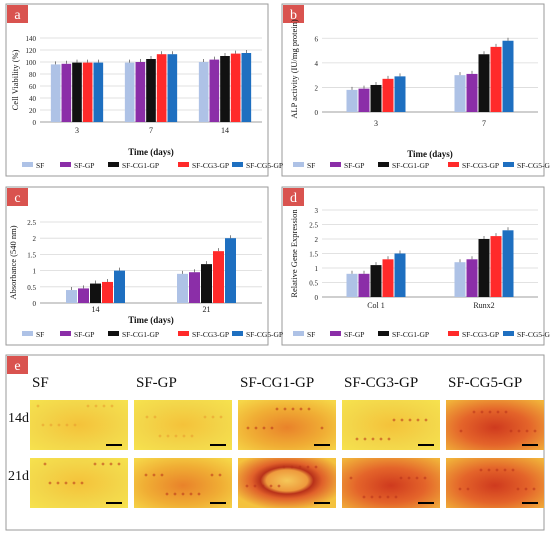 This screenshot has height=540, width=550. What do you see at coordinates (31, 288) in the screenshot?
I see `y-tick-label: 0.5` at bounding box center [31, 288].